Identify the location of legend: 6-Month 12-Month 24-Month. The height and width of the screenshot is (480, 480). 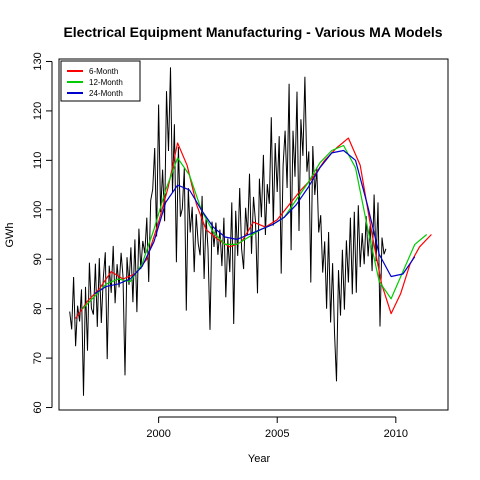
(100, 81).